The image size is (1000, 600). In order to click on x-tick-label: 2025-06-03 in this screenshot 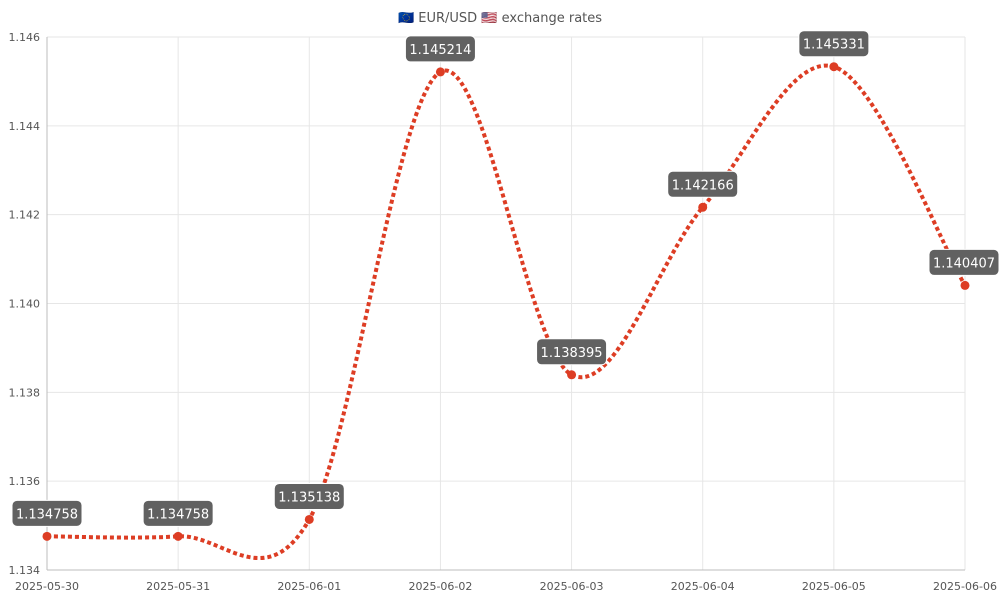, I will do `click(572, 586)`.